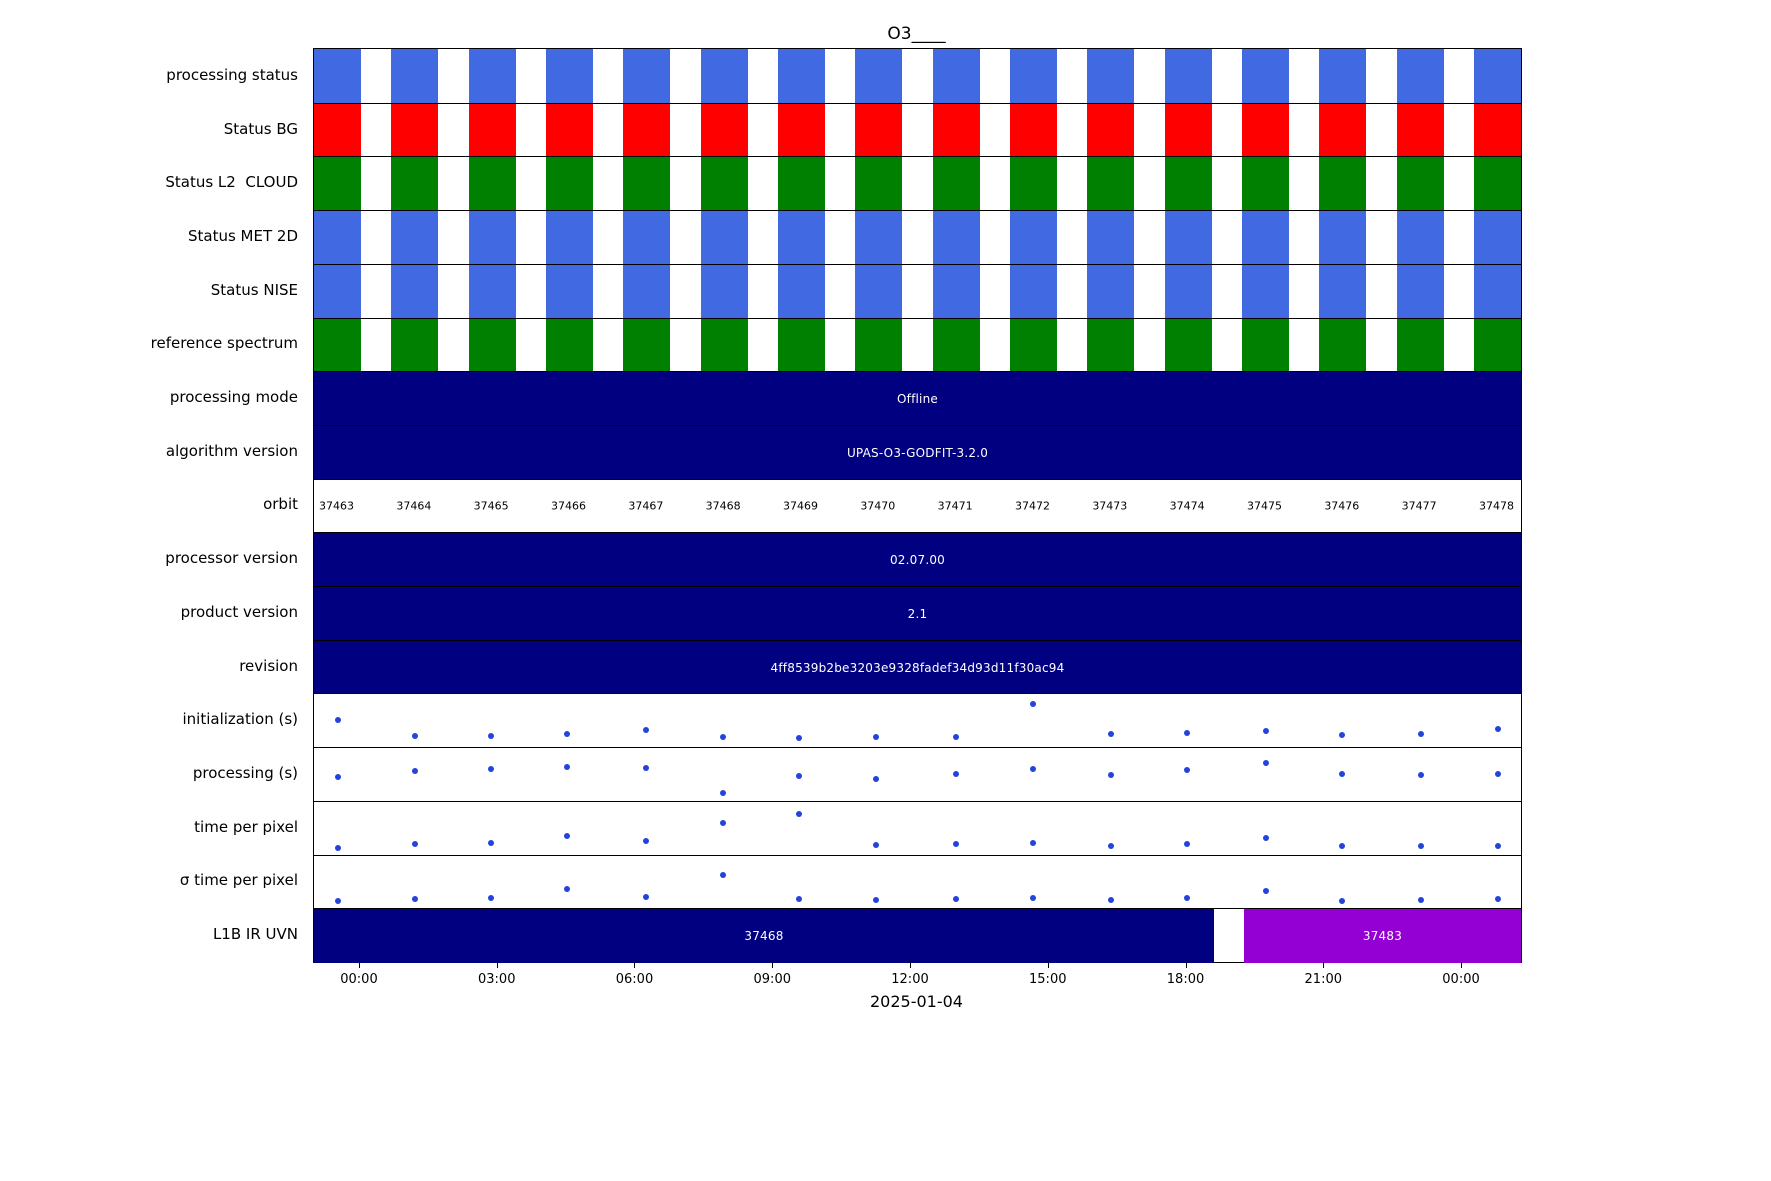  What do you see at coordinates (955, 506) in the screenshot?
I see `orbit-number: 37471` at bounding box center [955, 506].